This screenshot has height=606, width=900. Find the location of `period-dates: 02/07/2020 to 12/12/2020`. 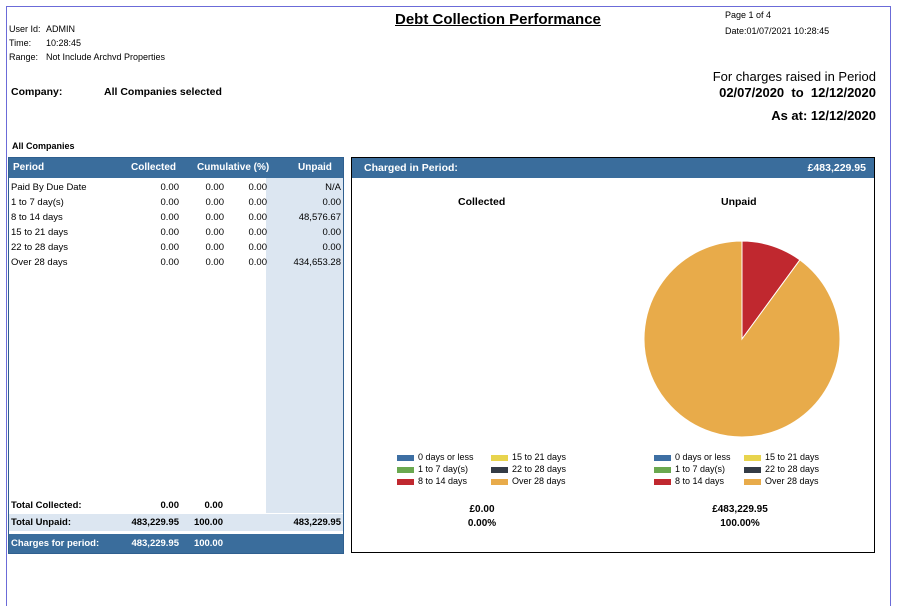

period-dates: 02/07/2020 to 12/12/2020 is located at coordinates (797, 92).